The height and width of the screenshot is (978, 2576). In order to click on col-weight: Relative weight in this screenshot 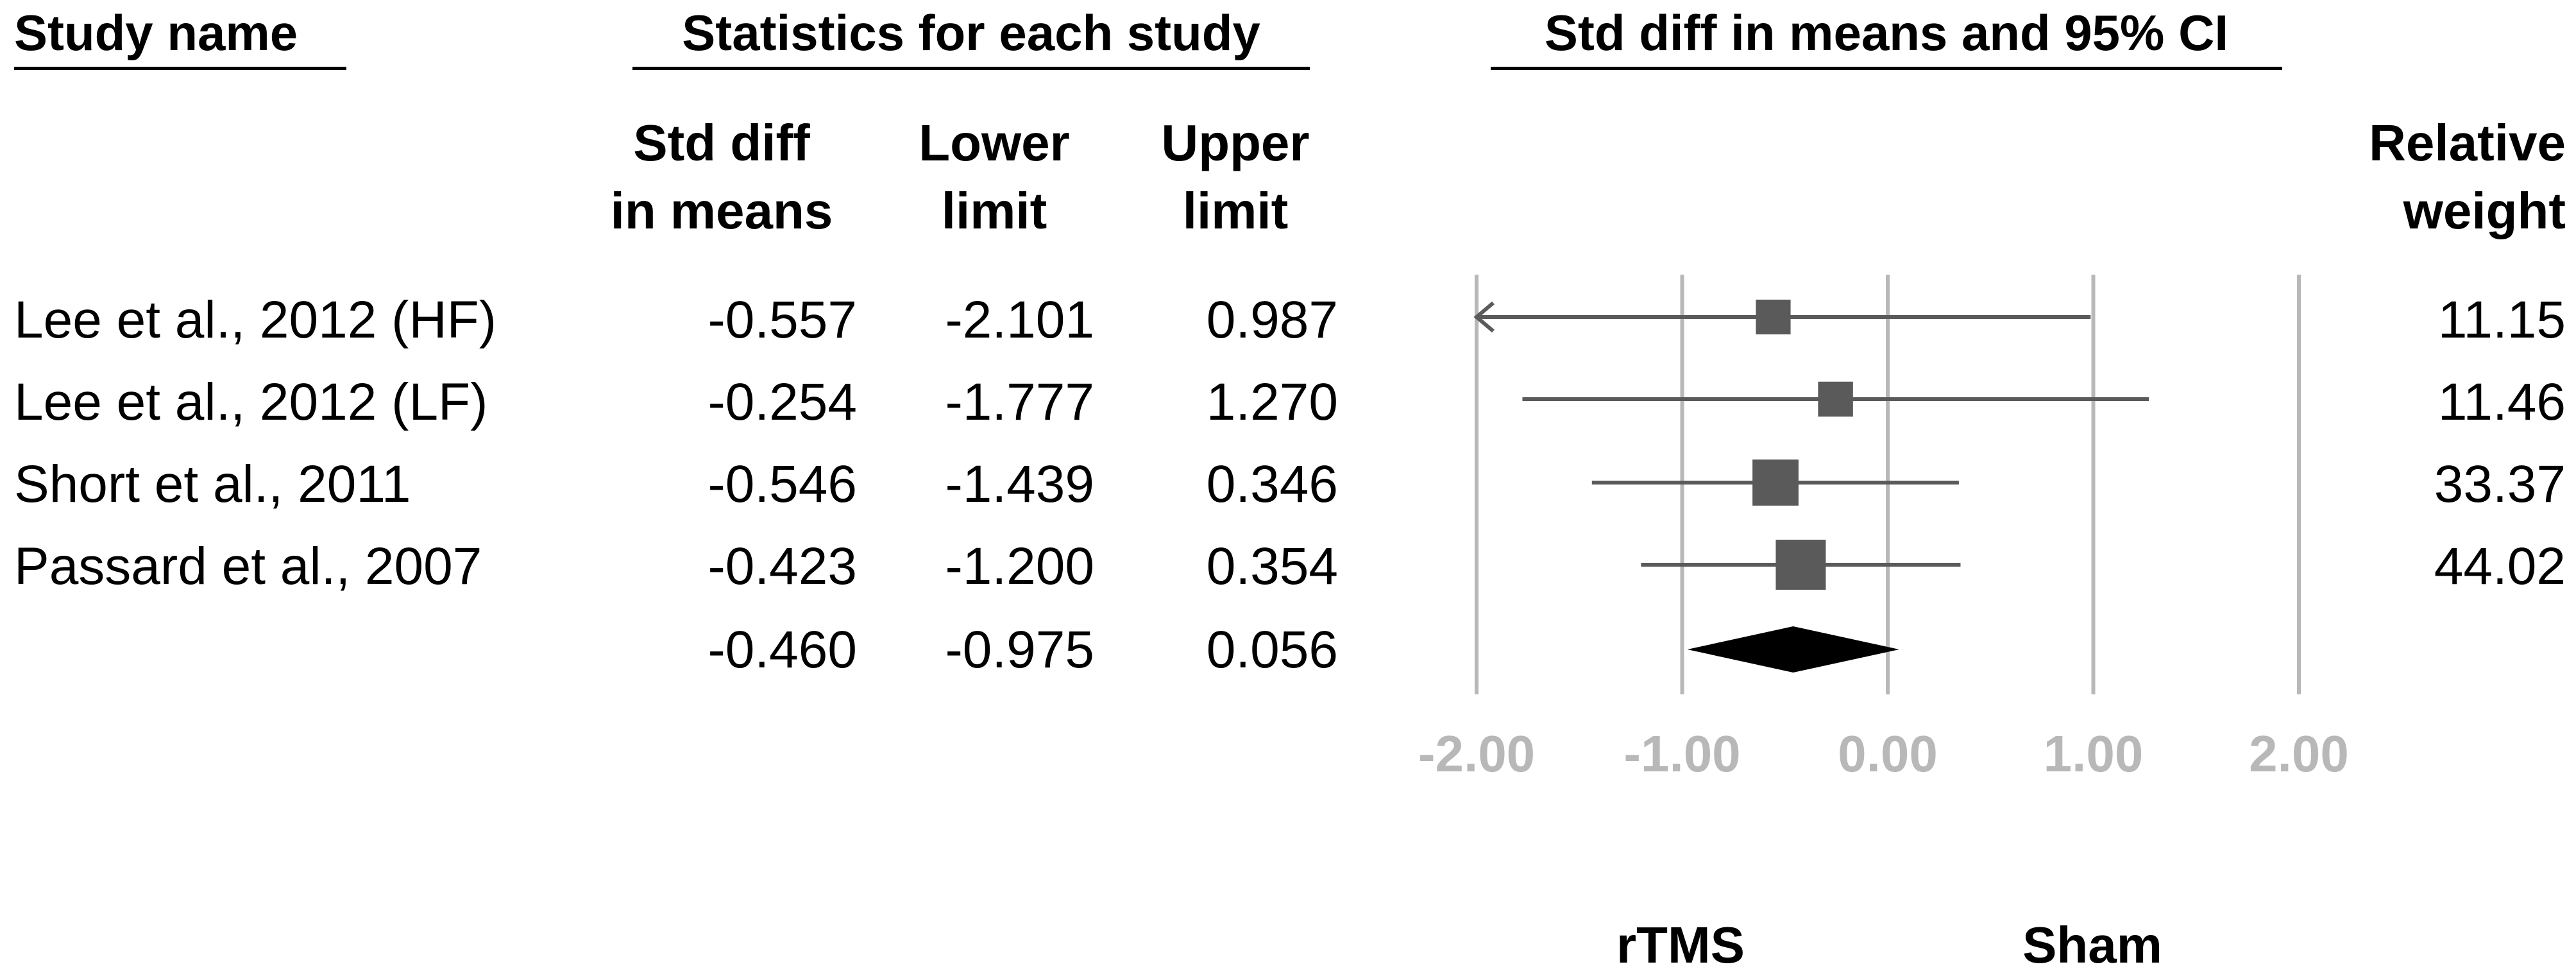, I will do `click(2425, 177)`.